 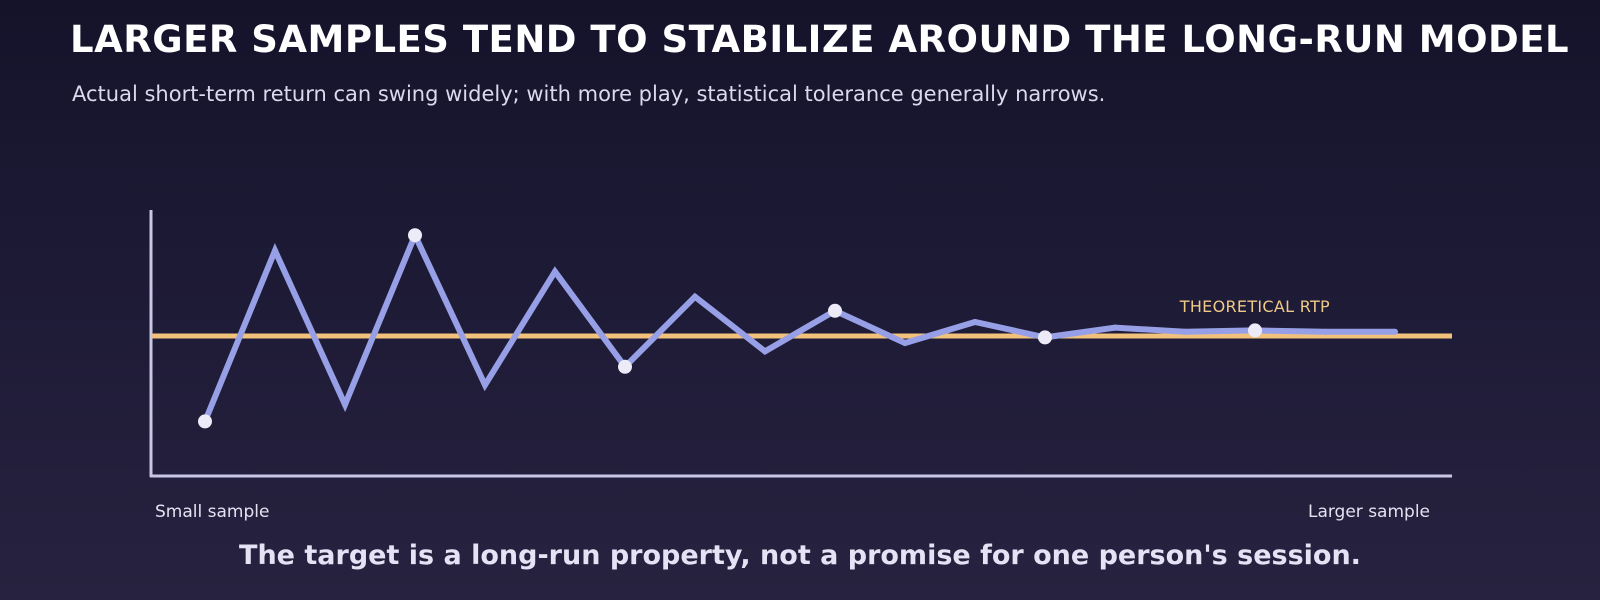 I want to click on x-tick-label-start: Small sample, so click(x=212, y=512).